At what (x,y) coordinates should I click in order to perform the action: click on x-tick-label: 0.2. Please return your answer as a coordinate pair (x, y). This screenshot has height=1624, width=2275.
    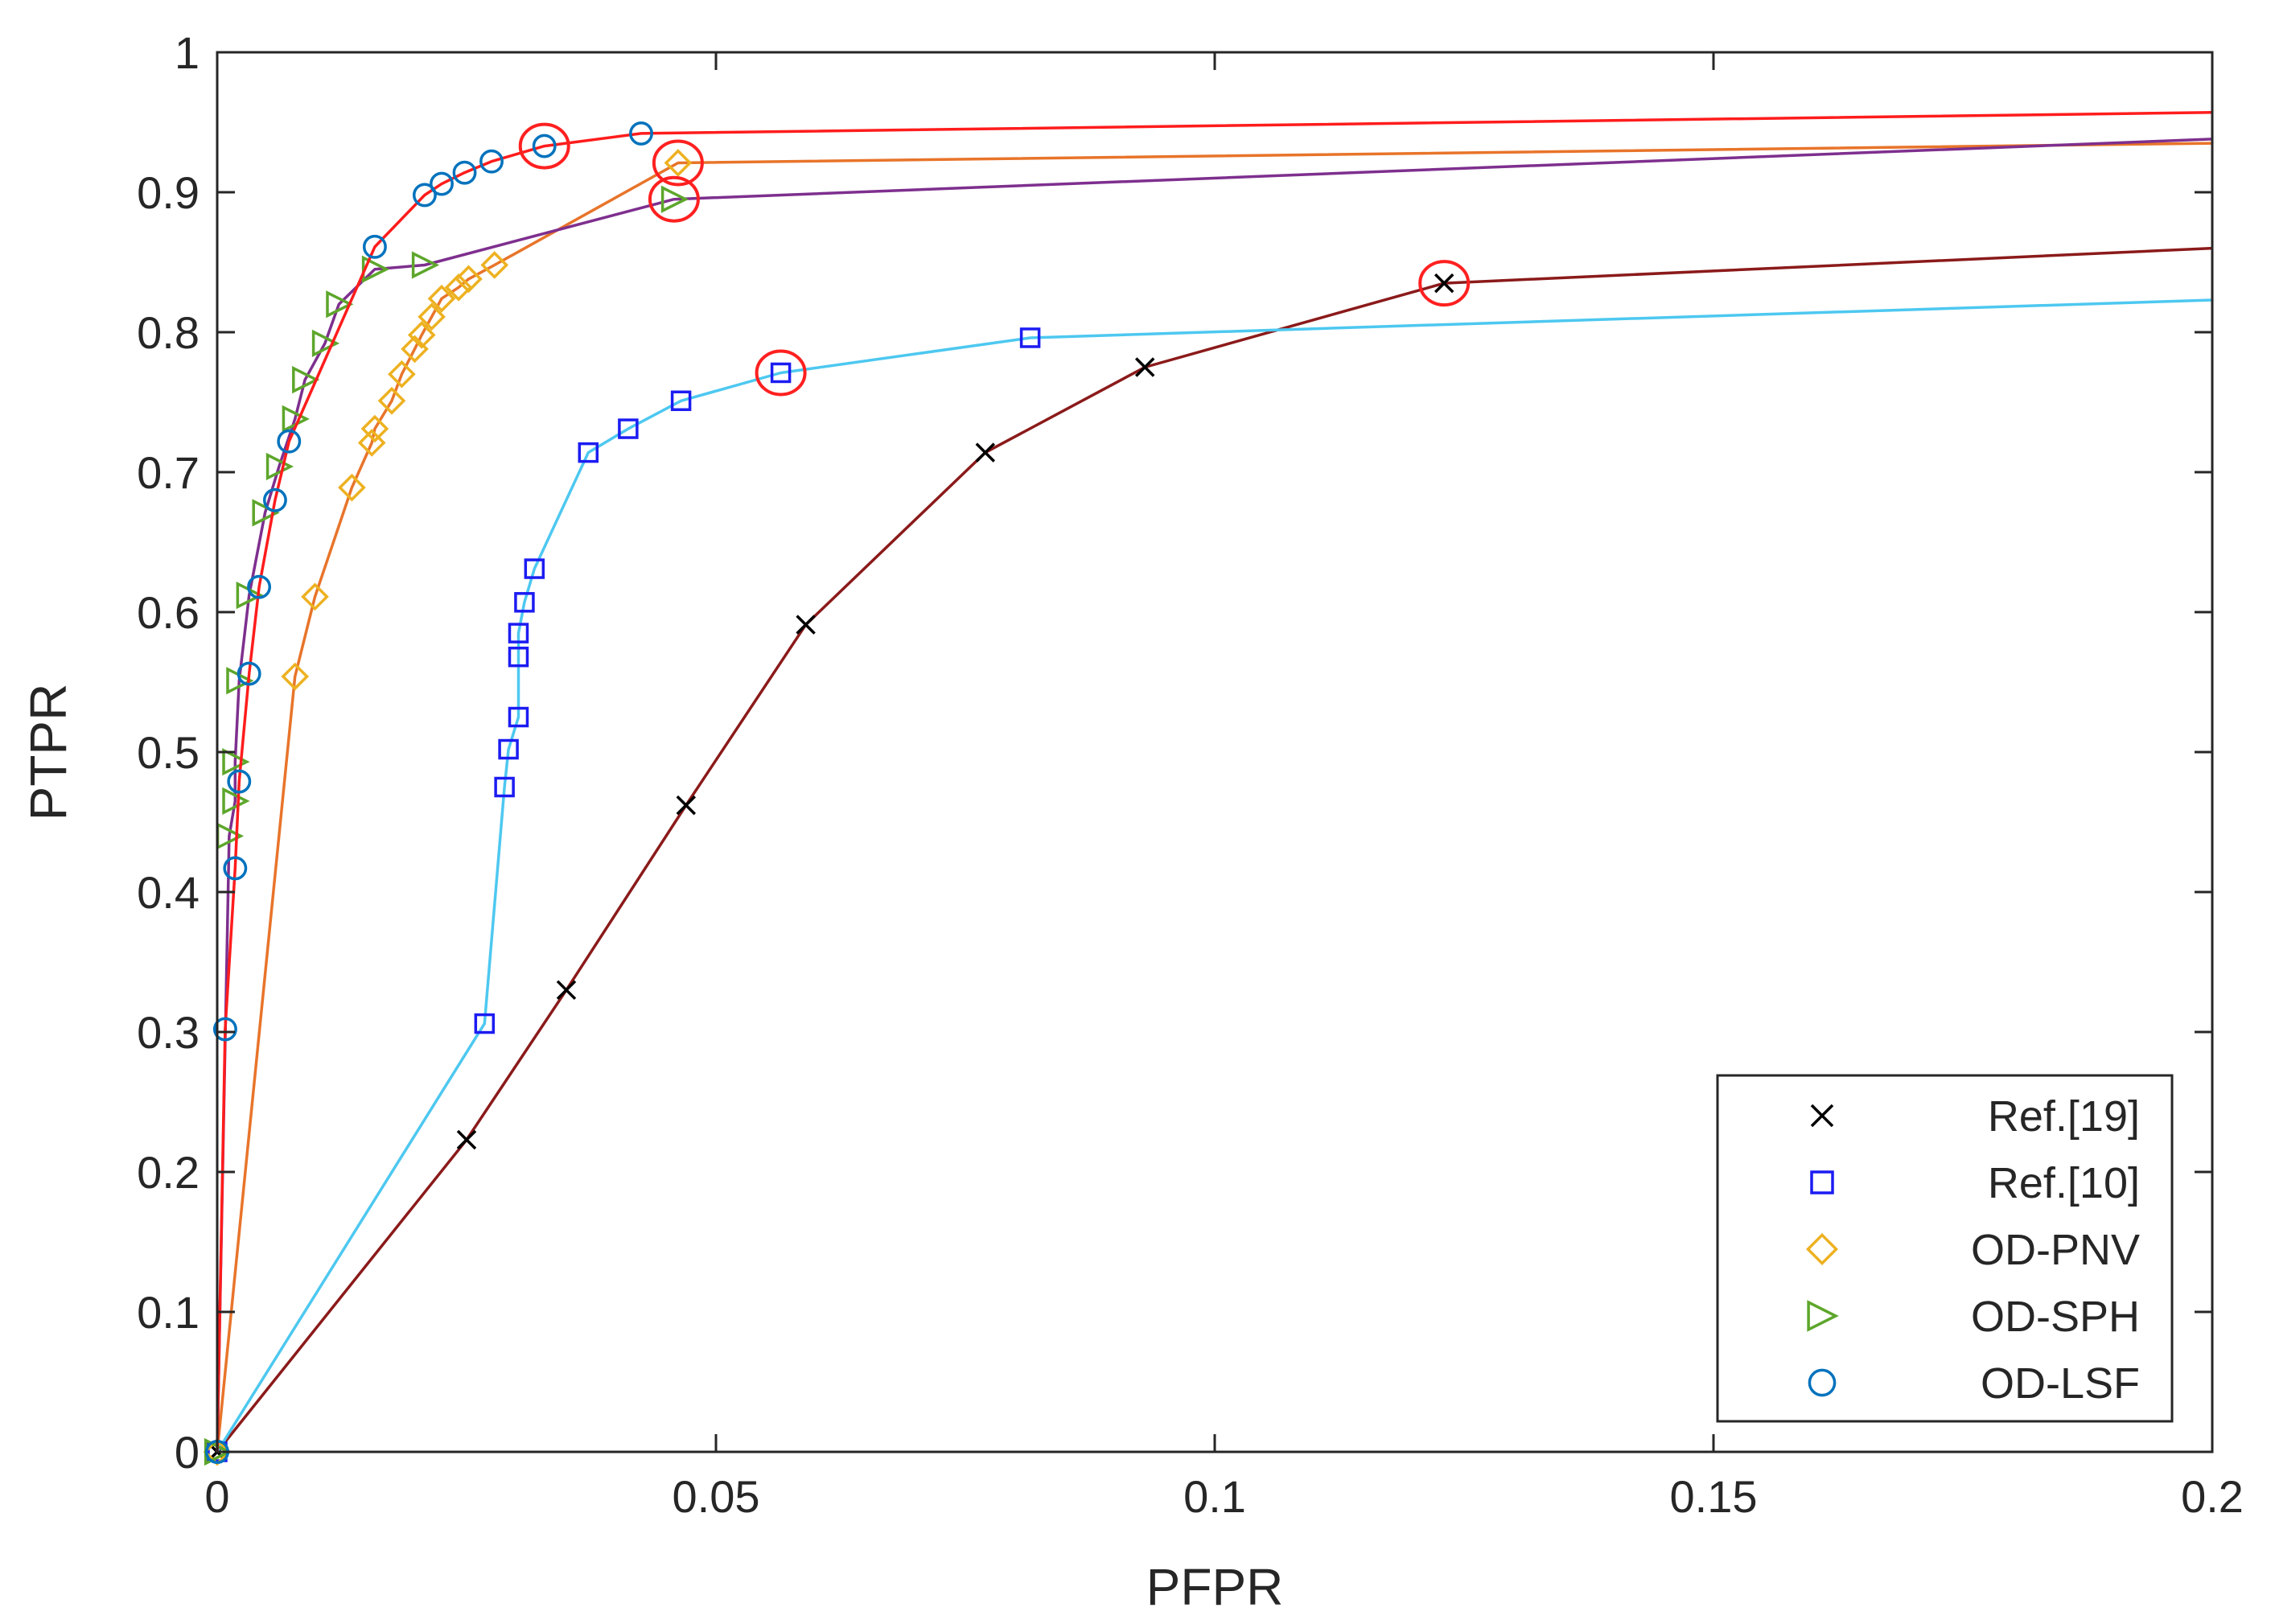
    Looking at the image, I should click on (2212, 1496).